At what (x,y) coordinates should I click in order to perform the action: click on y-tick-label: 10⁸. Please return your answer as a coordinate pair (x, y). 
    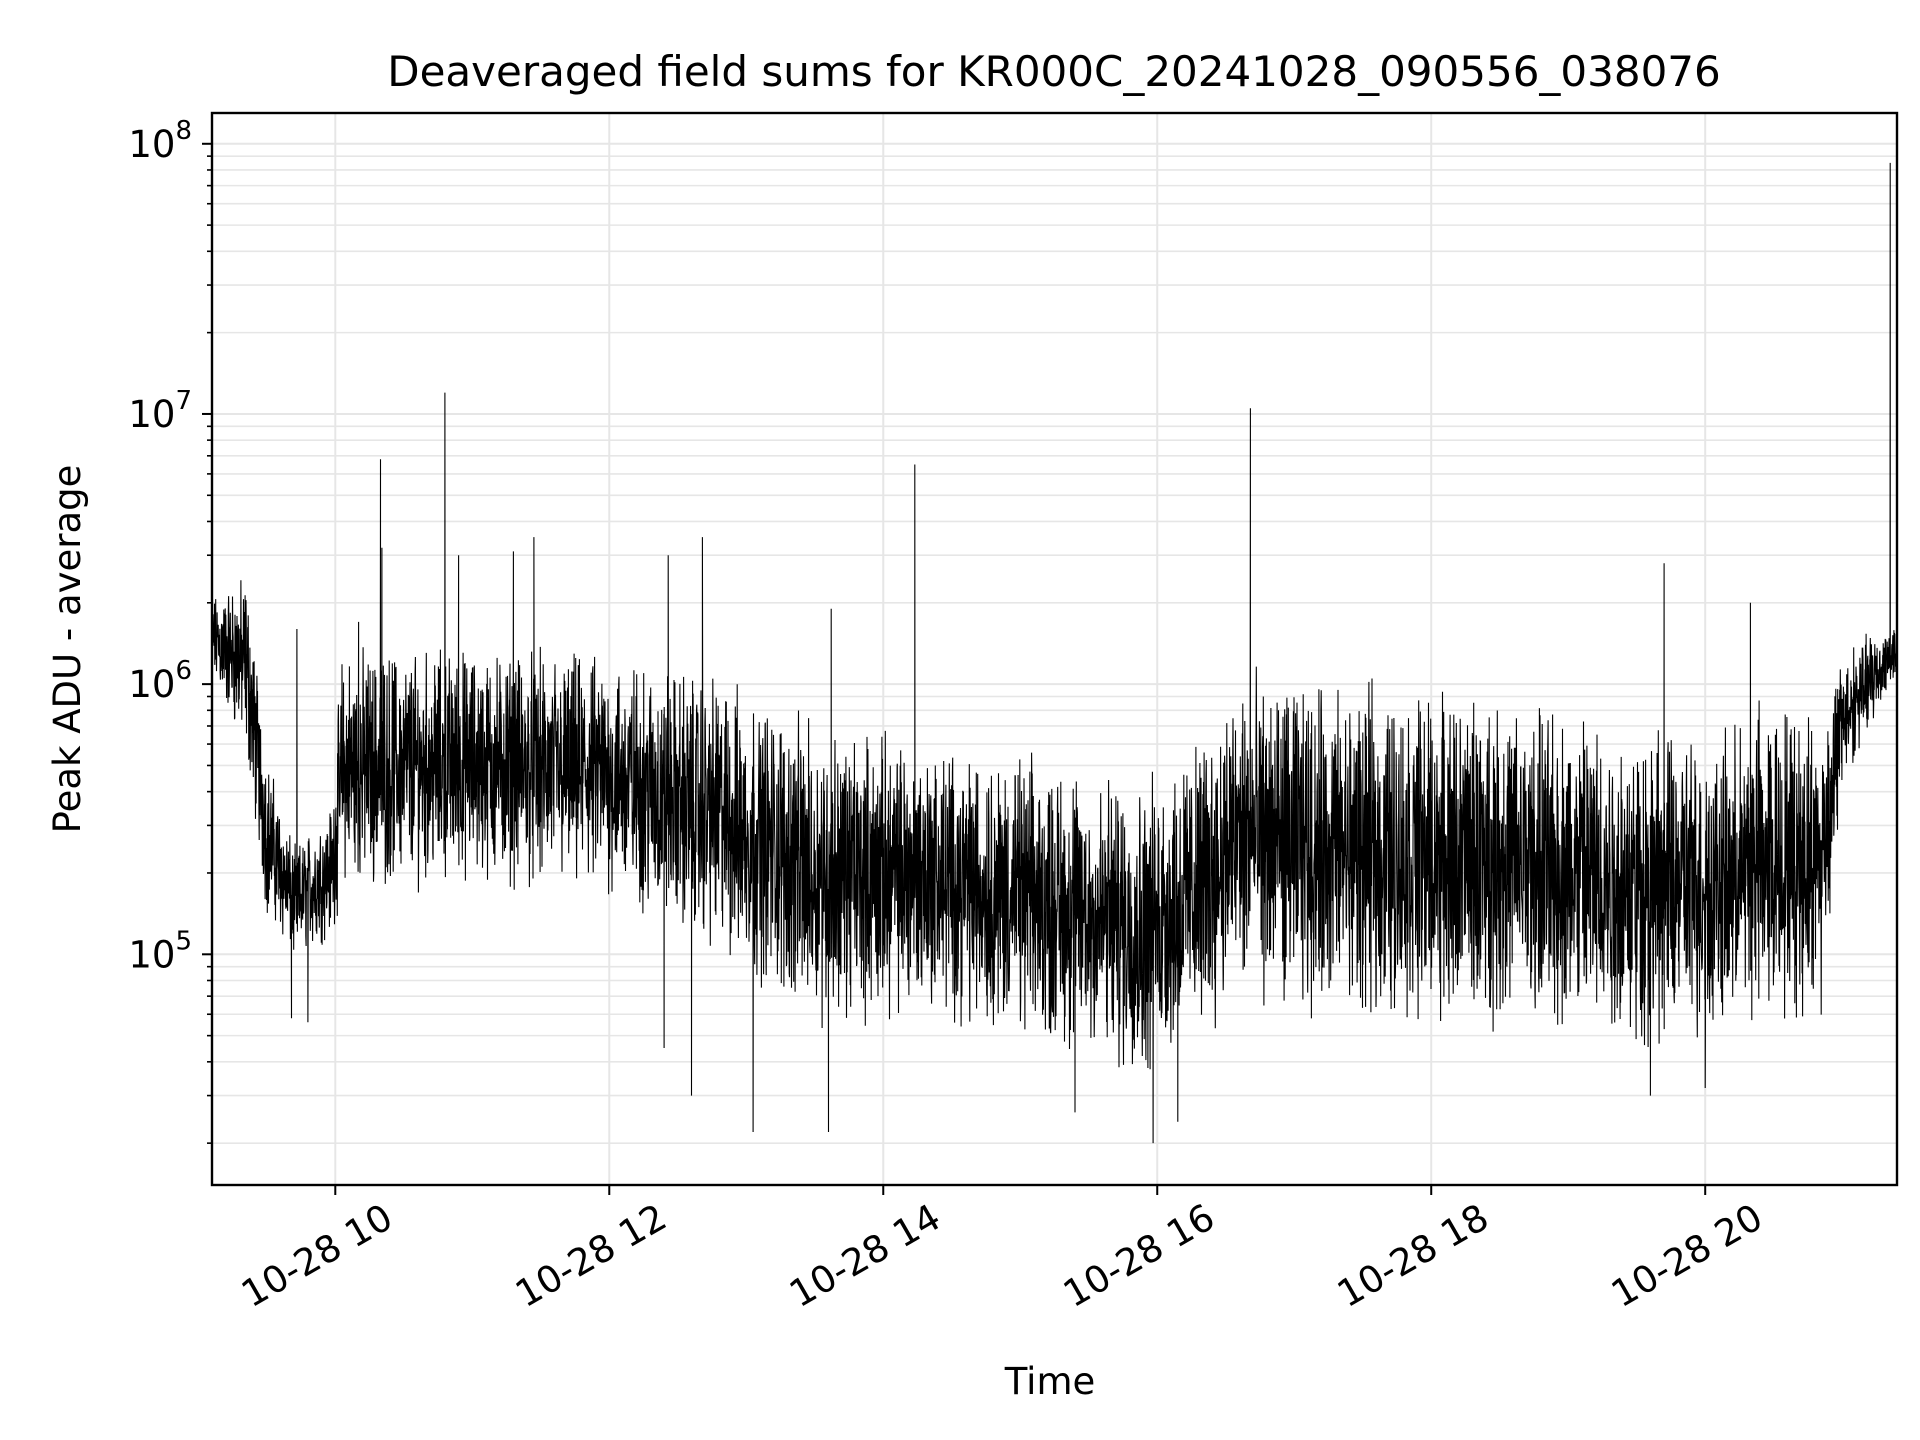
    Looking at the image, I should click on (160, 141).